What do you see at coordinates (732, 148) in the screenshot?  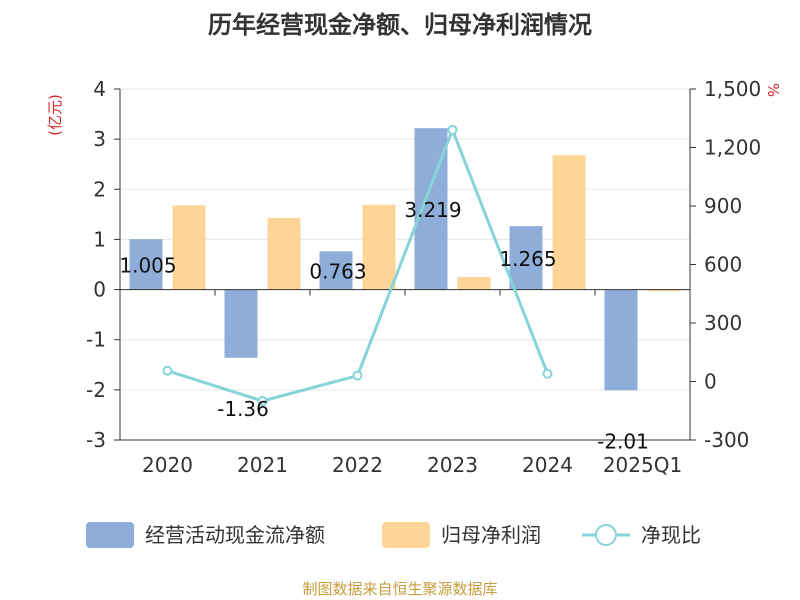 I see `right-tick-label: 1,200` at bounding box center [732, 148].